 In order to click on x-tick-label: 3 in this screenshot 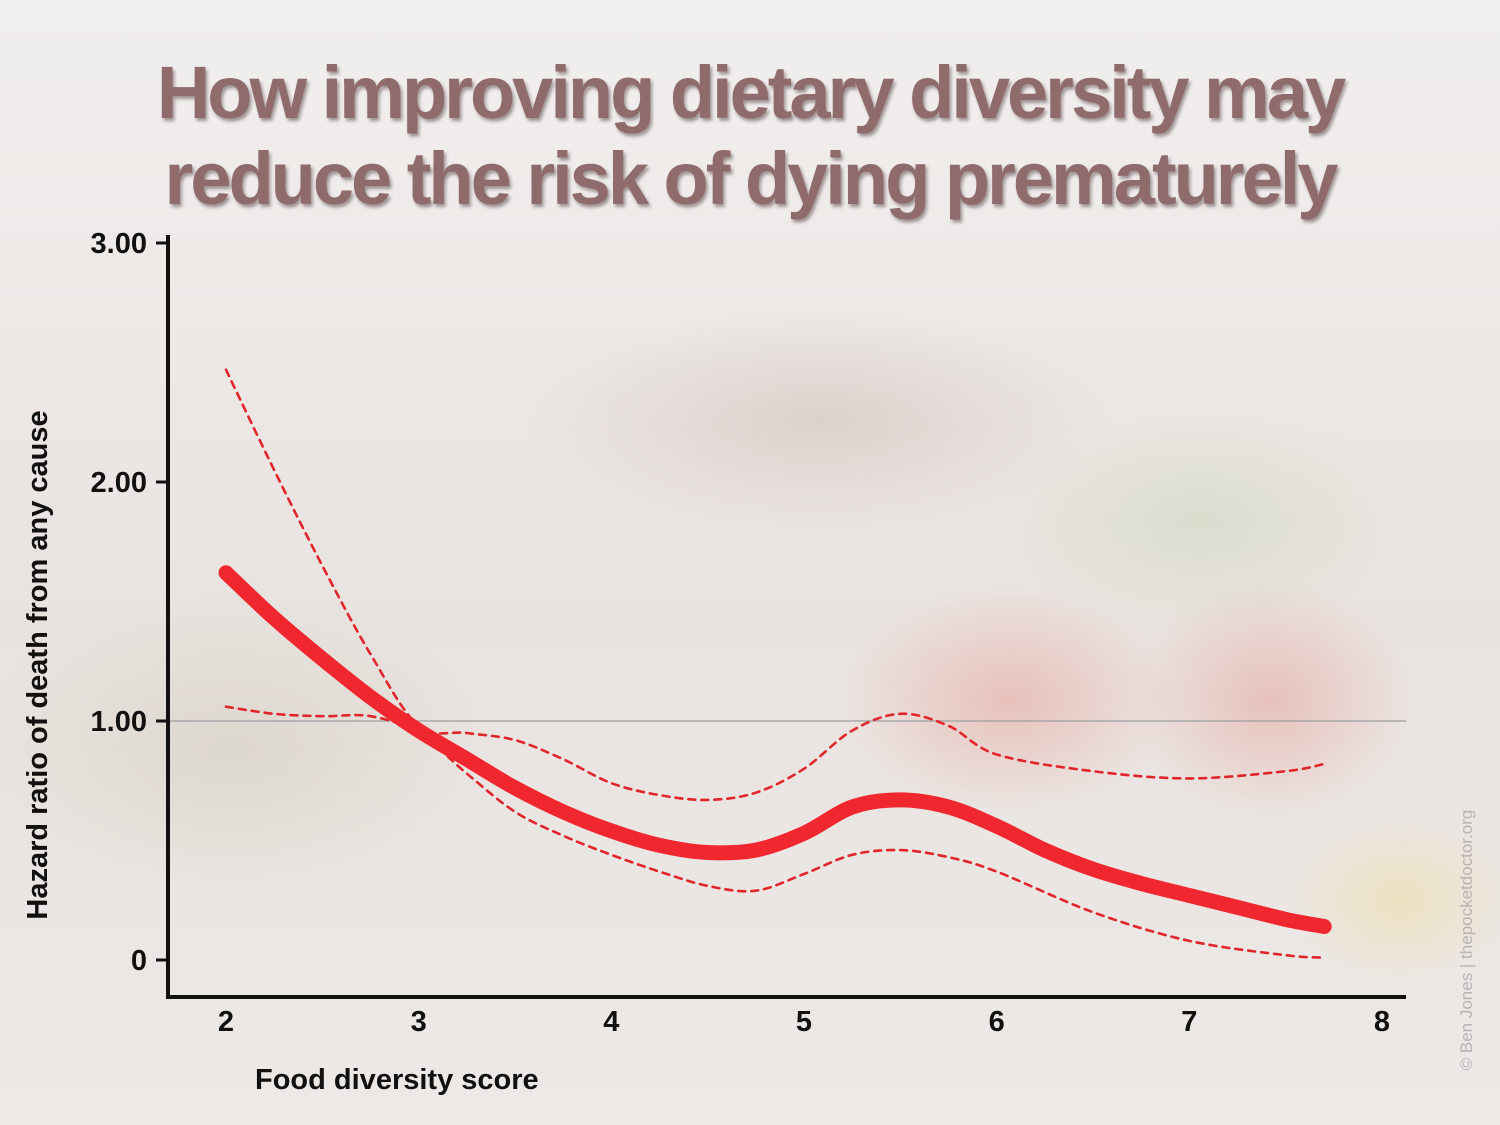, I will do `click(419, 1022)`.